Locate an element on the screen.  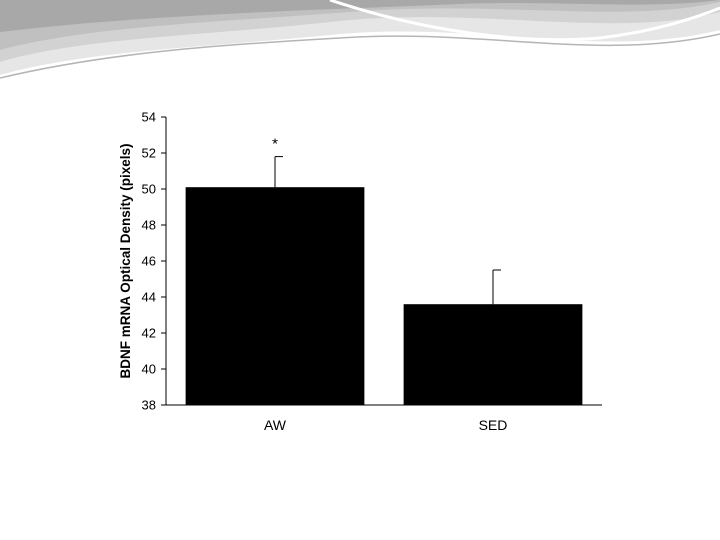
banner-swoosh-top is located at coordinates (360, 16).